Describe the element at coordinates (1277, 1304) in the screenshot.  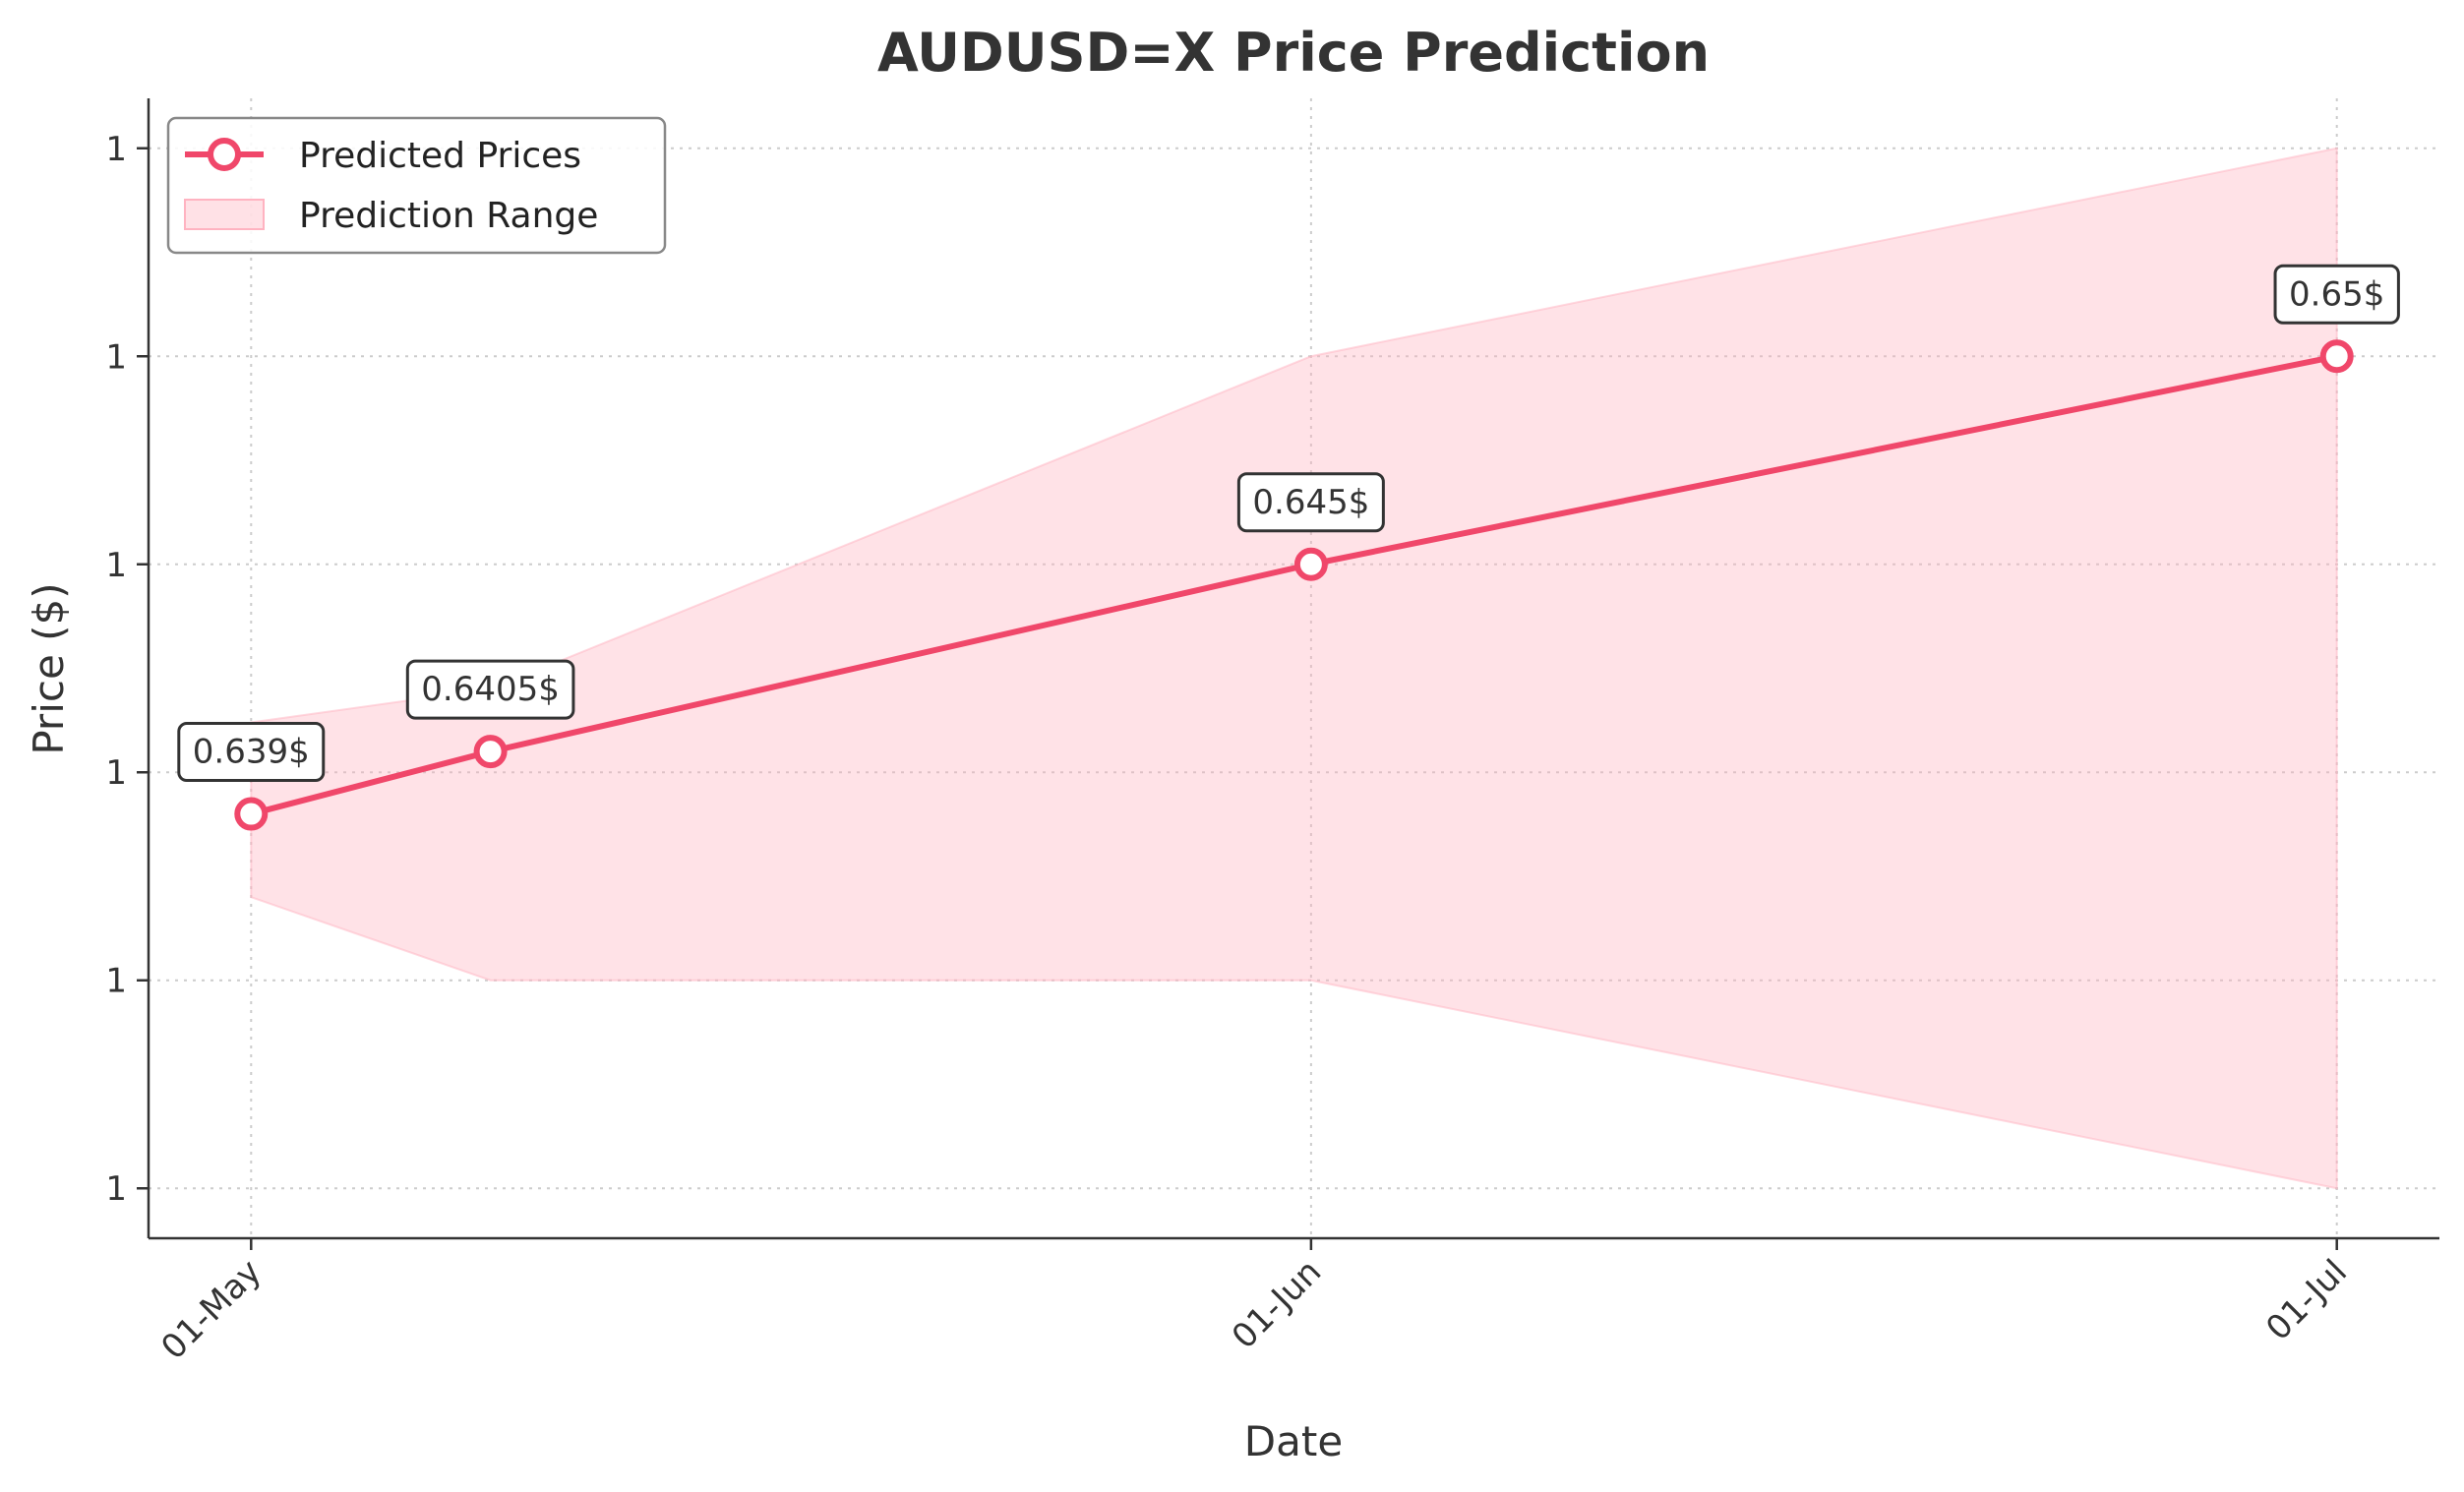
I see `x-tick-label: 01-Jun` at that location.